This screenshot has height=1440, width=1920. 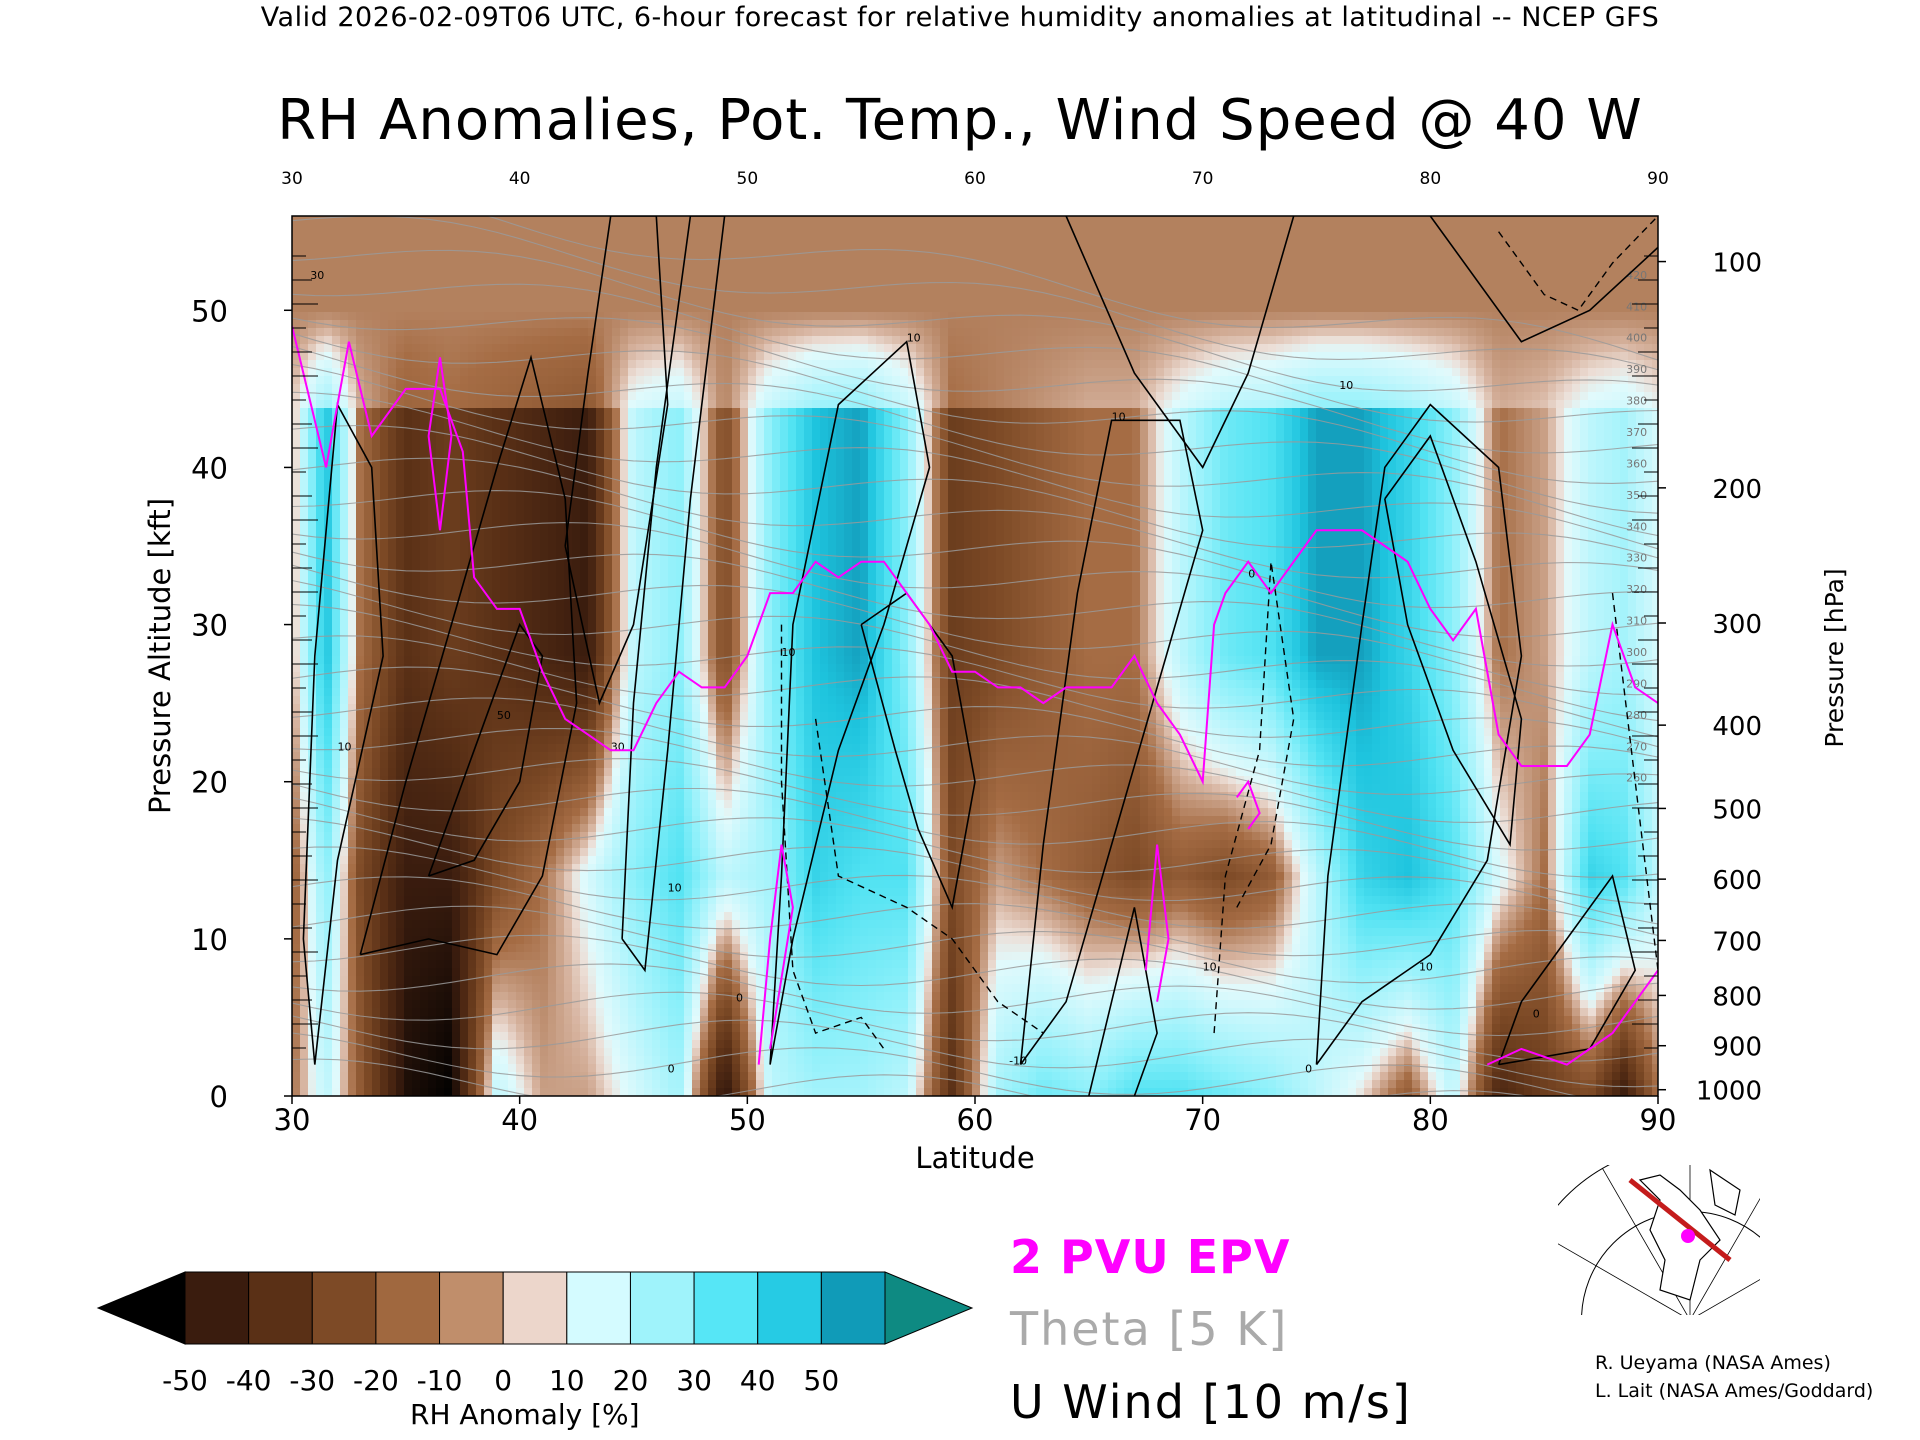 I want to click on u-wind-label-2: 50, so click(x=504, y=715).